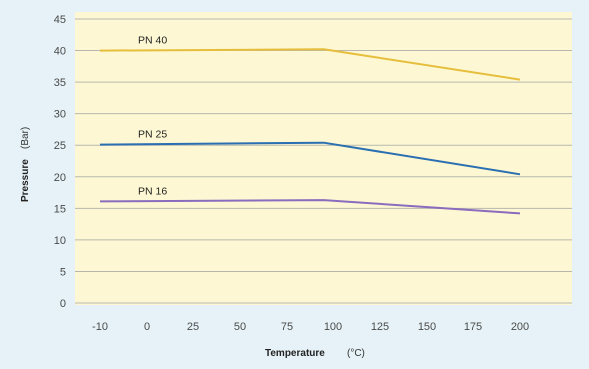 Image resolution: width=589 pixels, height=369 pixels. I want to click on series-label-pn-16: PN 16, so click(152, 191).